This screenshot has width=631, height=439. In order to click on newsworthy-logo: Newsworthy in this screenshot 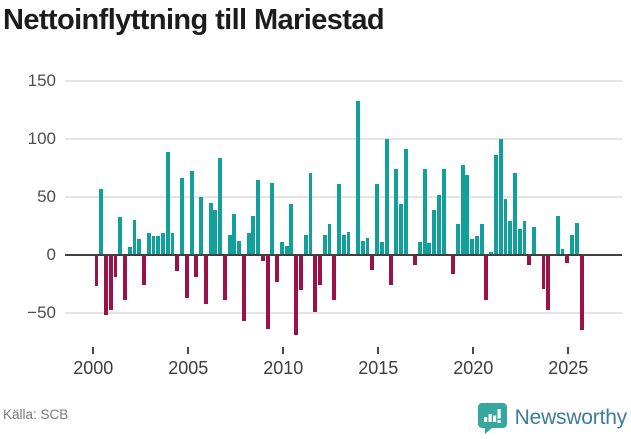, I will do `click(552, 418)`.